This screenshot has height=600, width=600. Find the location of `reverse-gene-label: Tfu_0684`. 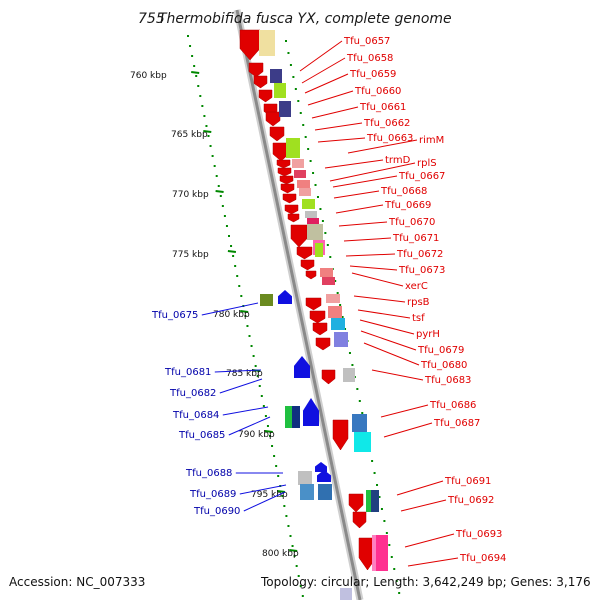

reverse-gene-label: Tfu_0684 is located at coordinates (195, 415).